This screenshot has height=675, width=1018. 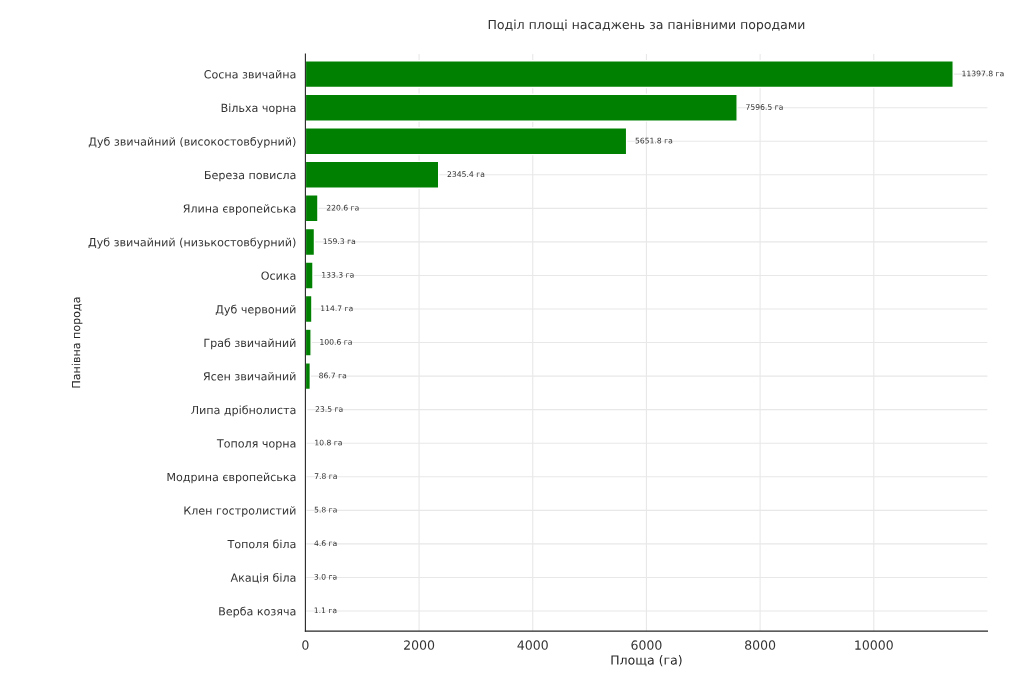 I want to click on y-tick-label: Дуб звичайний (високостовбурний), so click(x=192, y=142).